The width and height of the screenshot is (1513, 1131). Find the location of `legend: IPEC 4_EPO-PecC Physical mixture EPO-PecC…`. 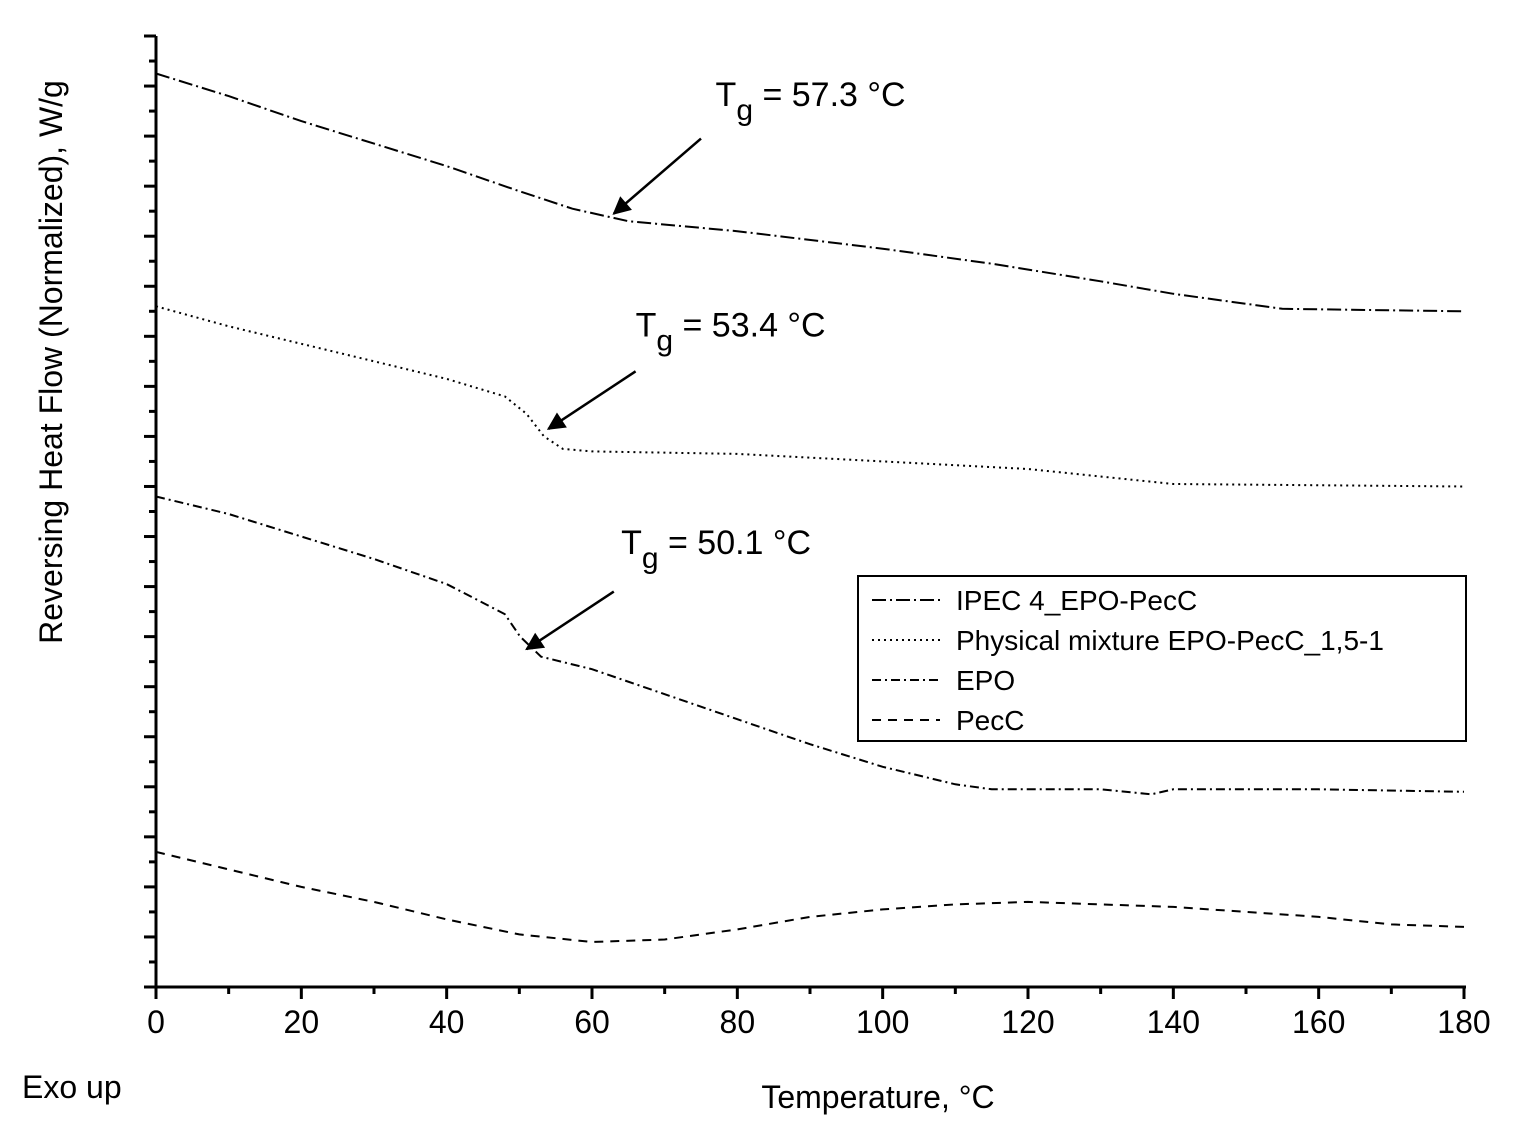

legend: IPEC 4_EPO-PecC Physical mixture EPO-PecC… is located at coordinates (1162, 658).